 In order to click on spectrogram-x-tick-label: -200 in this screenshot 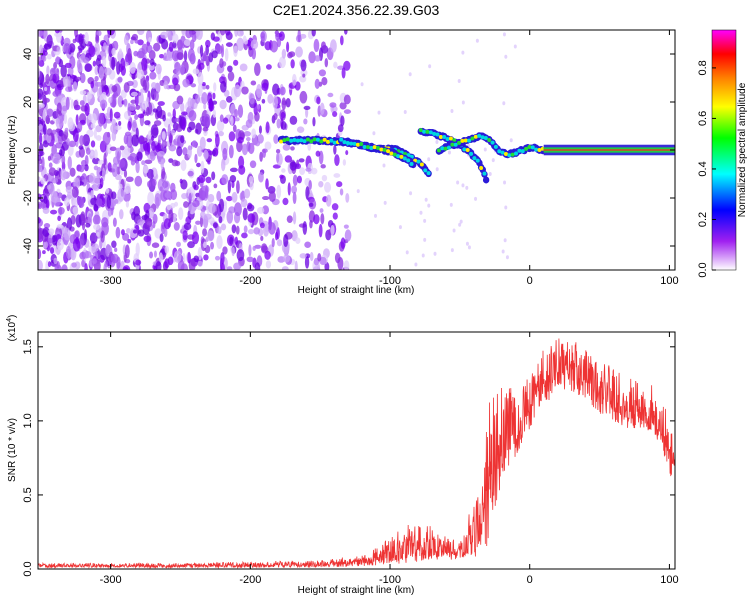, I will do `click(250, 281)`.